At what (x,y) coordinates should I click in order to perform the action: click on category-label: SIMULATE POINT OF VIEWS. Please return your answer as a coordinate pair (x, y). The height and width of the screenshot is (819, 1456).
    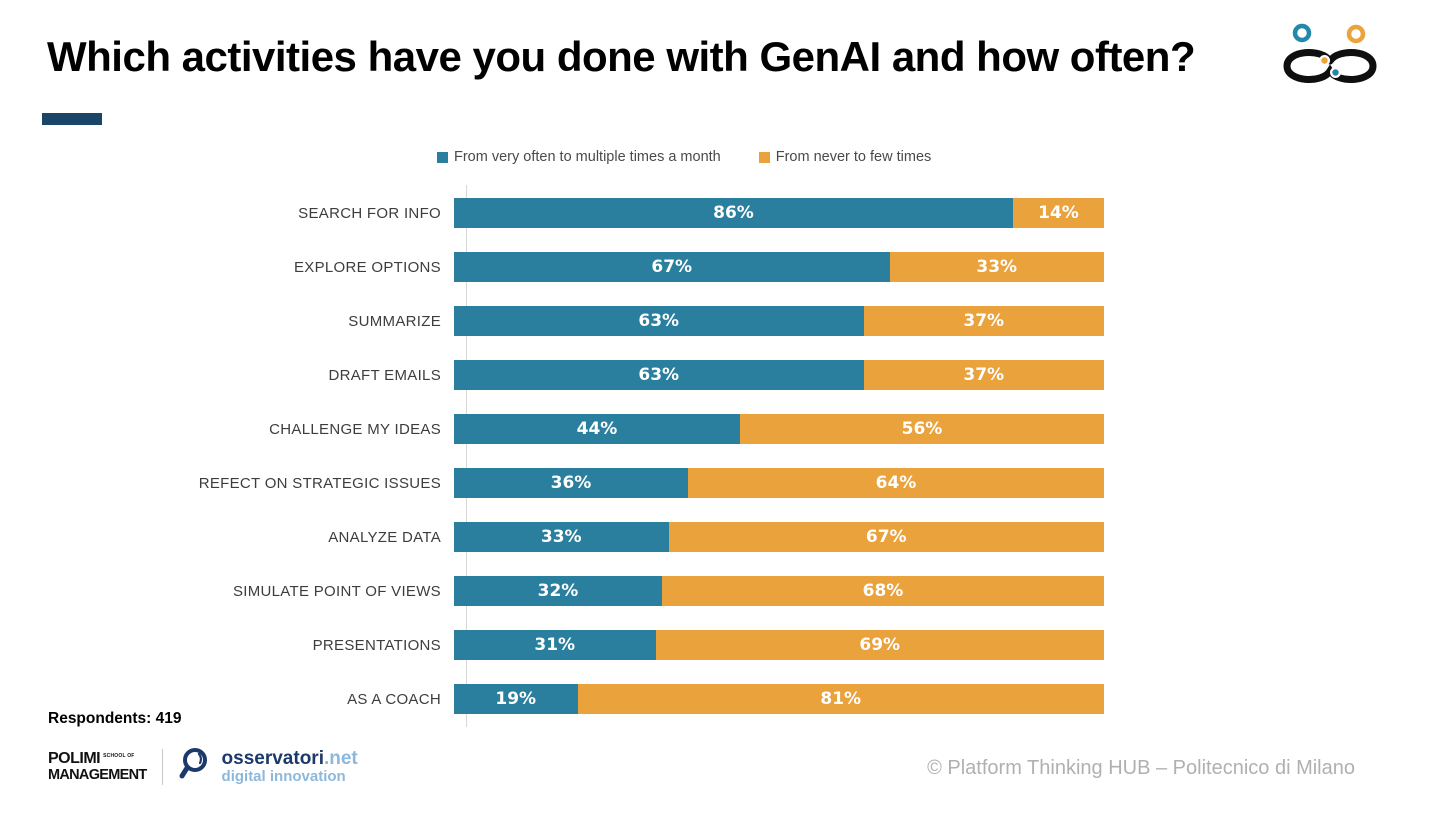
    Looking at the image, I should click on (336, 591).